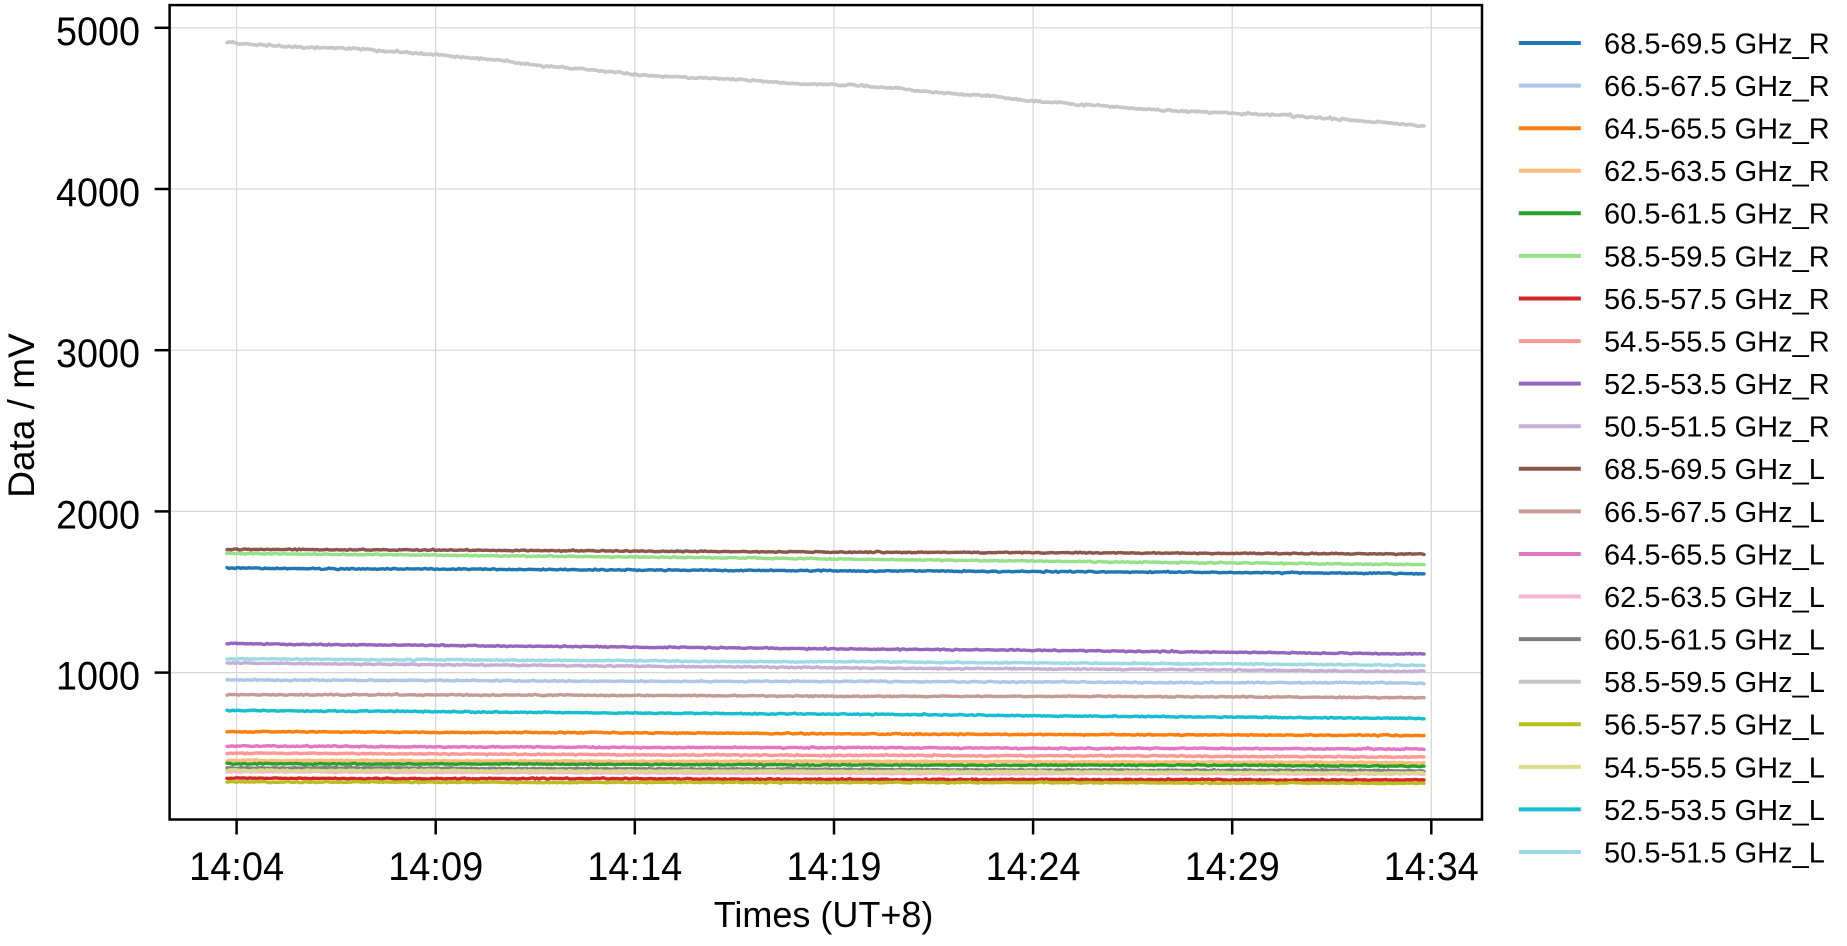  I want to click on svg-text: 4000, so click(98, 193).